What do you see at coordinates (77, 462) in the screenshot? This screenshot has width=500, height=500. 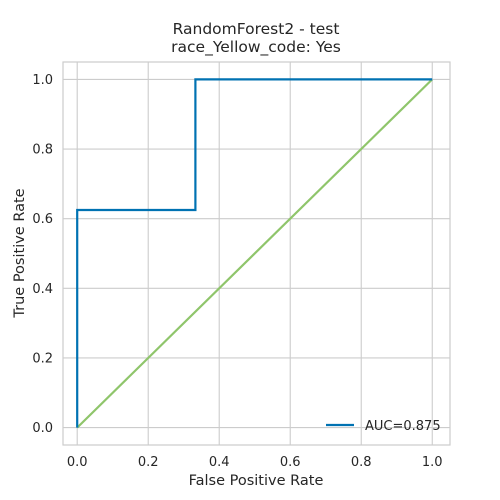 I see `x-tick-label: 0.0` at bounding box center [77, 462].